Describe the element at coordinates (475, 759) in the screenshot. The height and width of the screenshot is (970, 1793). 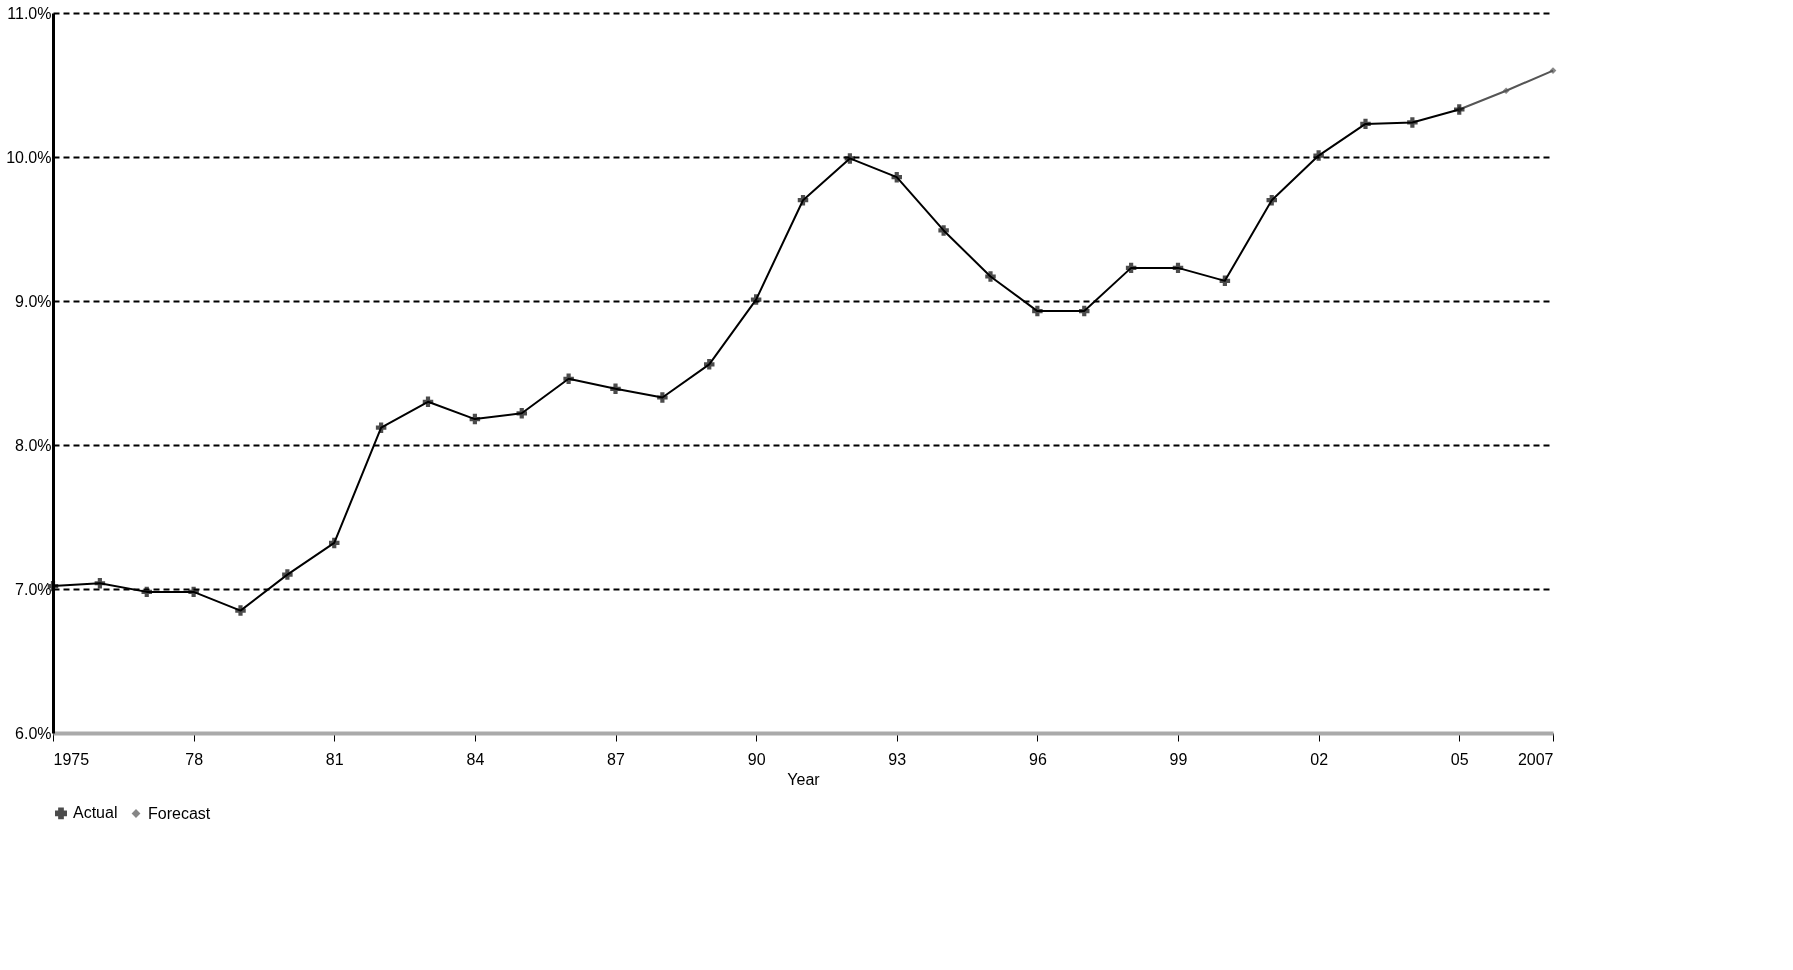
I see `x-tick-label: 84` at that location.